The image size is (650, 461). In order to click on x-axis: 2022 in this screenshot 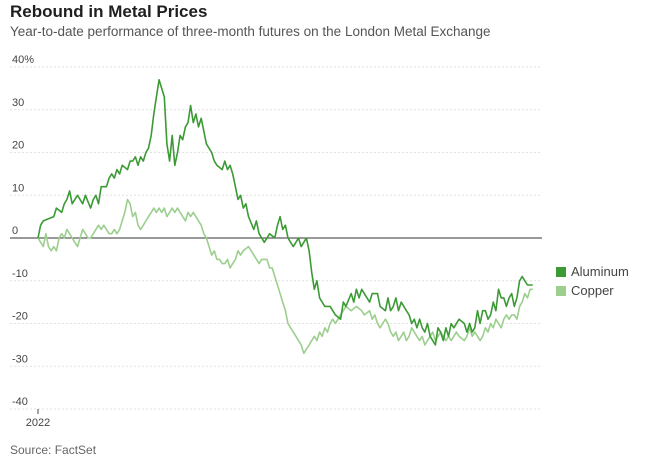, I will do `click(38, 419)`.